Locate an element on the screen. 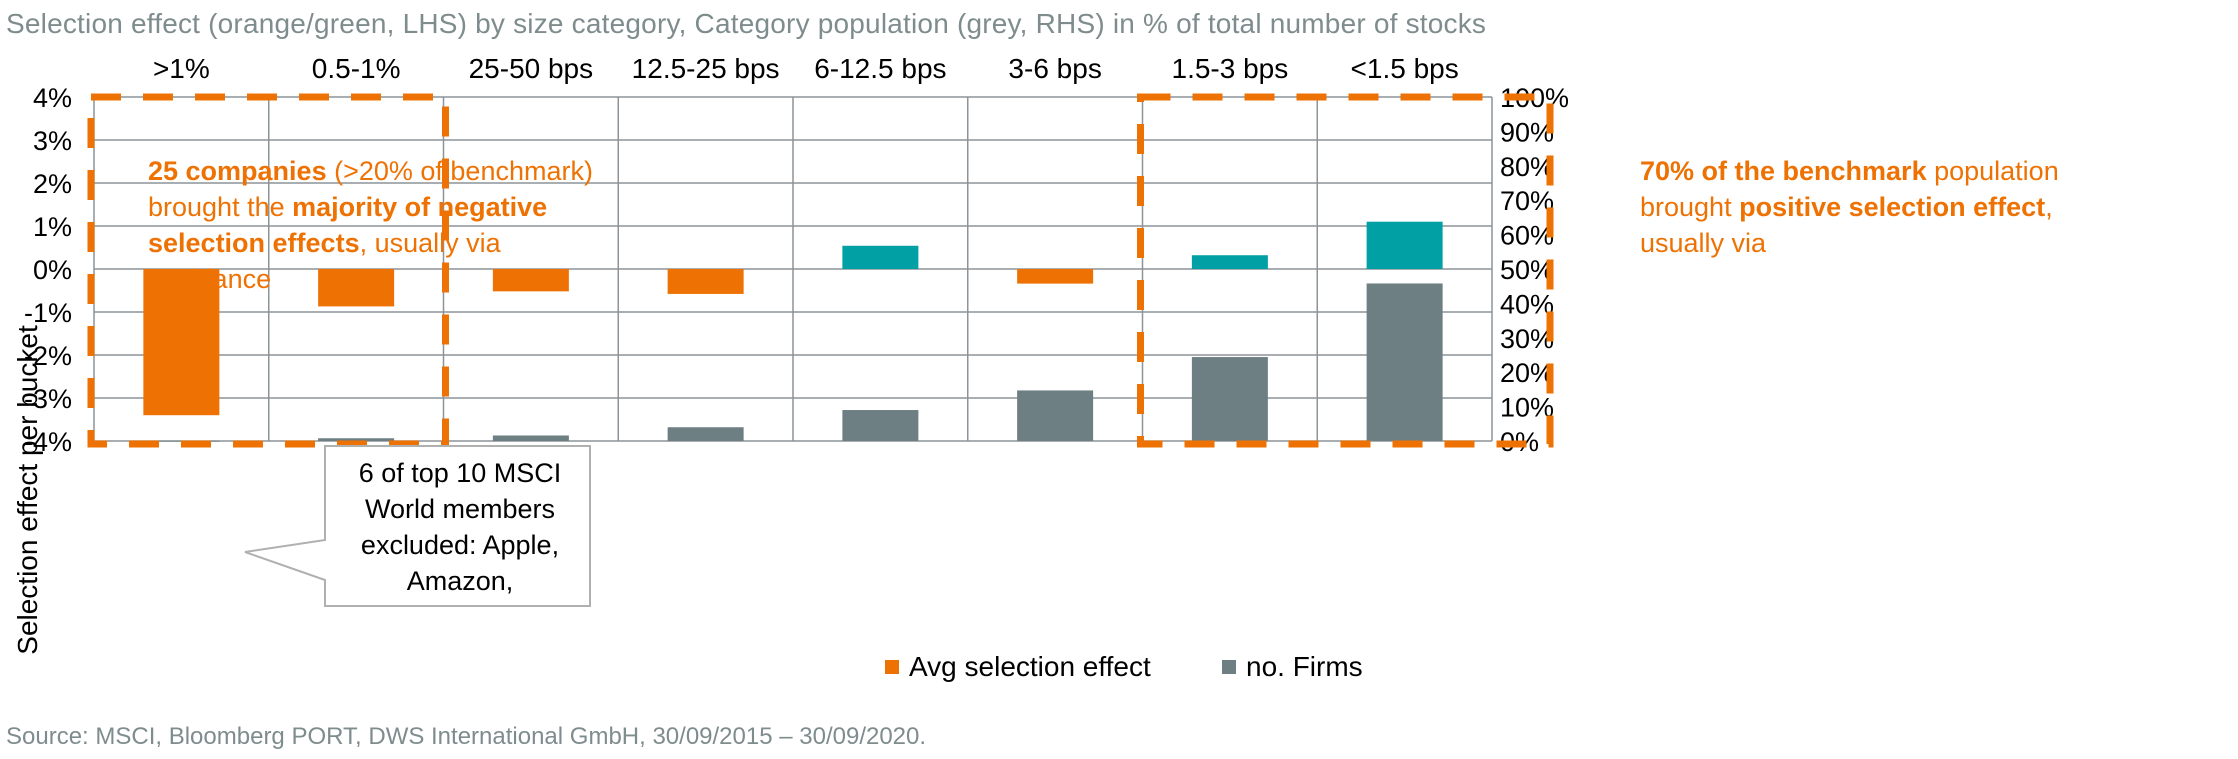  legend: Avg selection effect no. Firms is located at coordinates (1119, 669).